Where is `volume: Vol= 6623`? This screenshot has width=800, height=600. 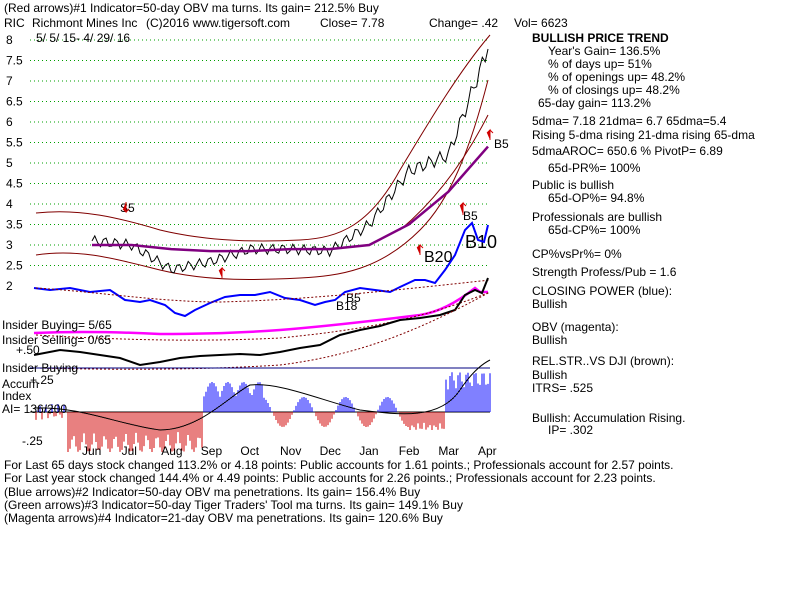
volume: Vol= 6623 is located at coordinates (541, 23).